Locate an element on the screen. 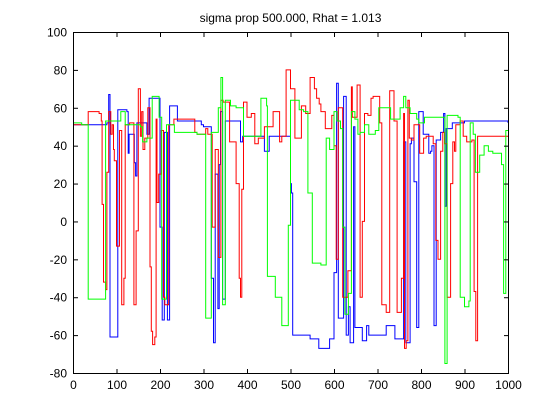  y-tick-label: 40 is located at coordinates (61, 146).